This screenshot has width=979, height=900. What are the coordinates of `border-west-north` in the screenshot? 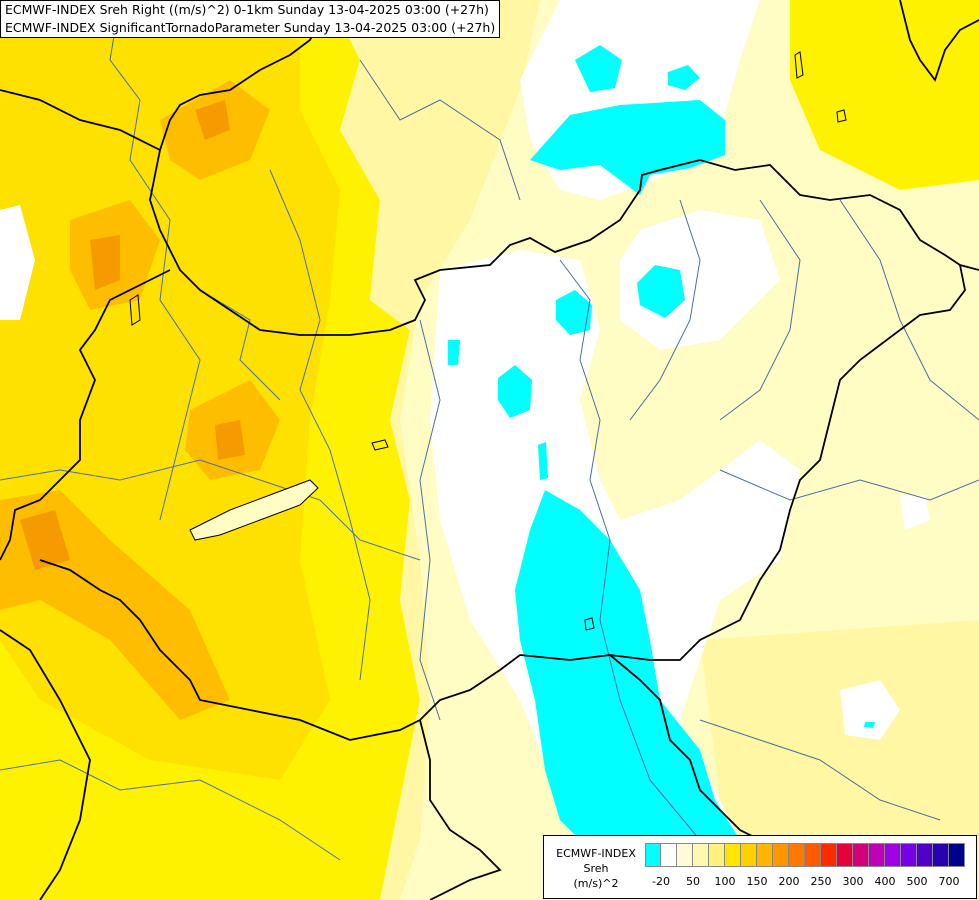 It's located at (165, 76).